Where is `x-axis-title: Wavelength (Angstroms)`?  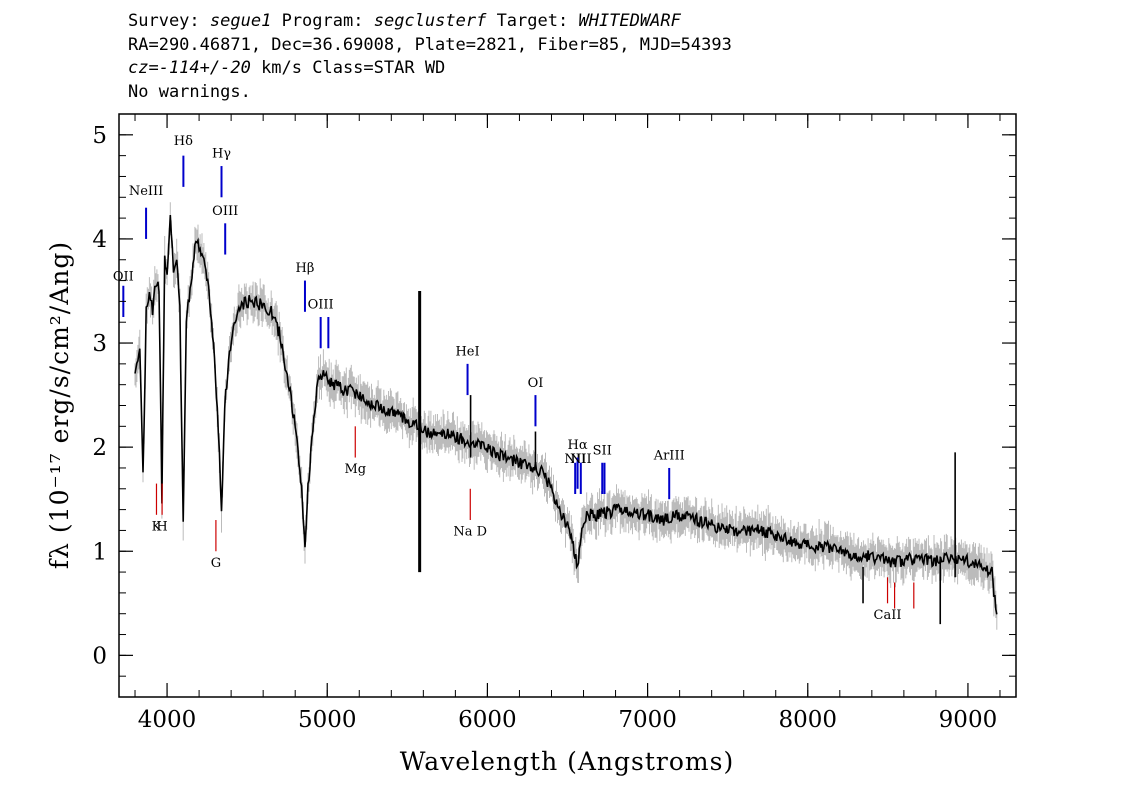 x-axis-title: Wavelength (Angstroms) is located at coordinates (567, 761).